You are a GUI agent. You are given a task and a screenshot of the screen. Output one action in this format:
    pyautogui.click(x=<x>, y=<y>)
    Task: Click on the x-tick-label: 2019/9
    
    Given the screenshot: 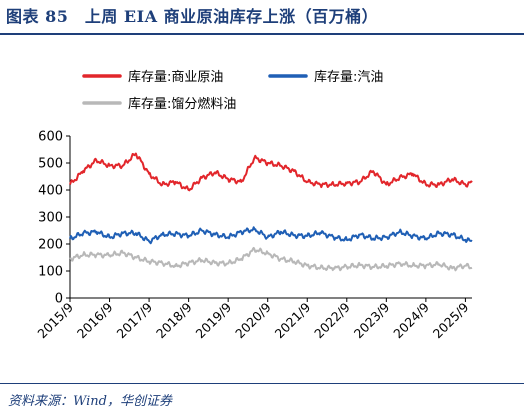 What is the action you would take?
    pyautogui.click(x=214, y=320)
    